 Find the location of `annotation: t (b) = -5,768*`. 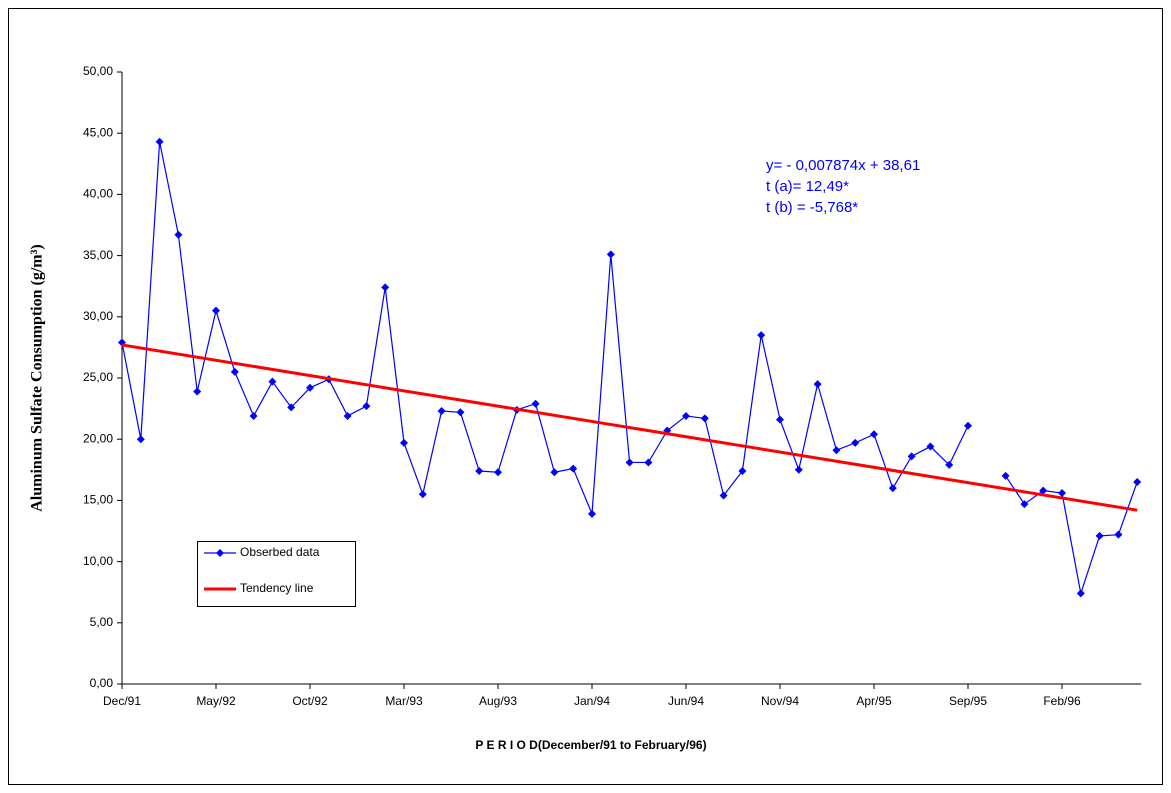

annotation: t (b) = -5,768* is located at coordinates (812, 207).